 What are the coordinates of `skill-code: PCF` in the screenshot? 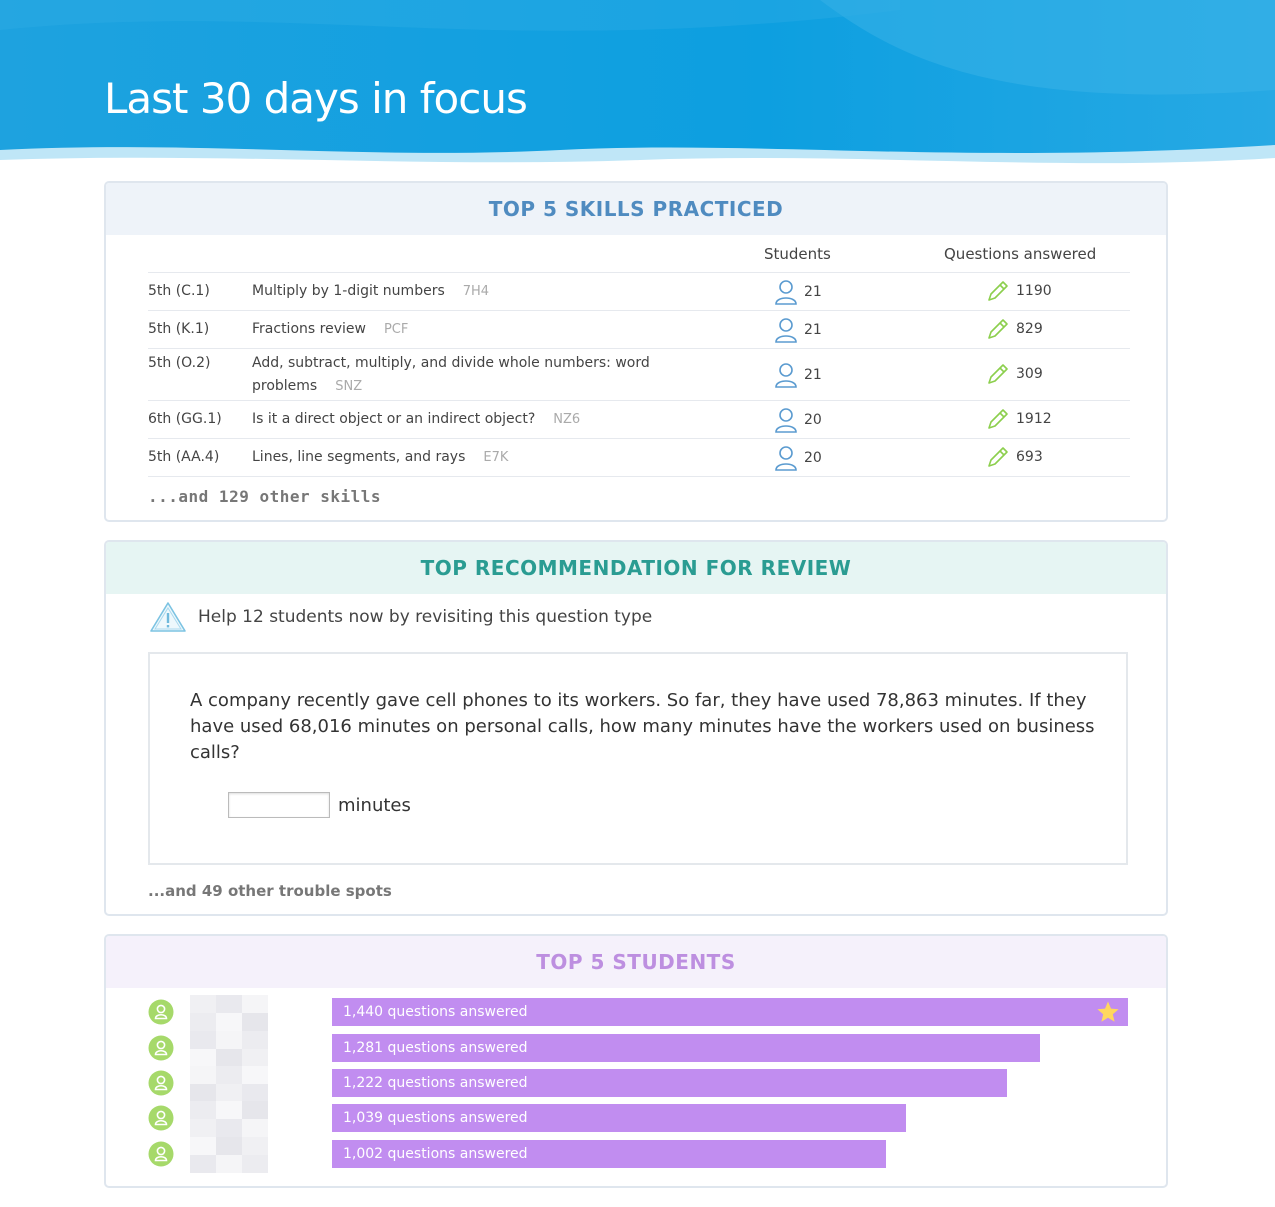 It's located at (396, 329).